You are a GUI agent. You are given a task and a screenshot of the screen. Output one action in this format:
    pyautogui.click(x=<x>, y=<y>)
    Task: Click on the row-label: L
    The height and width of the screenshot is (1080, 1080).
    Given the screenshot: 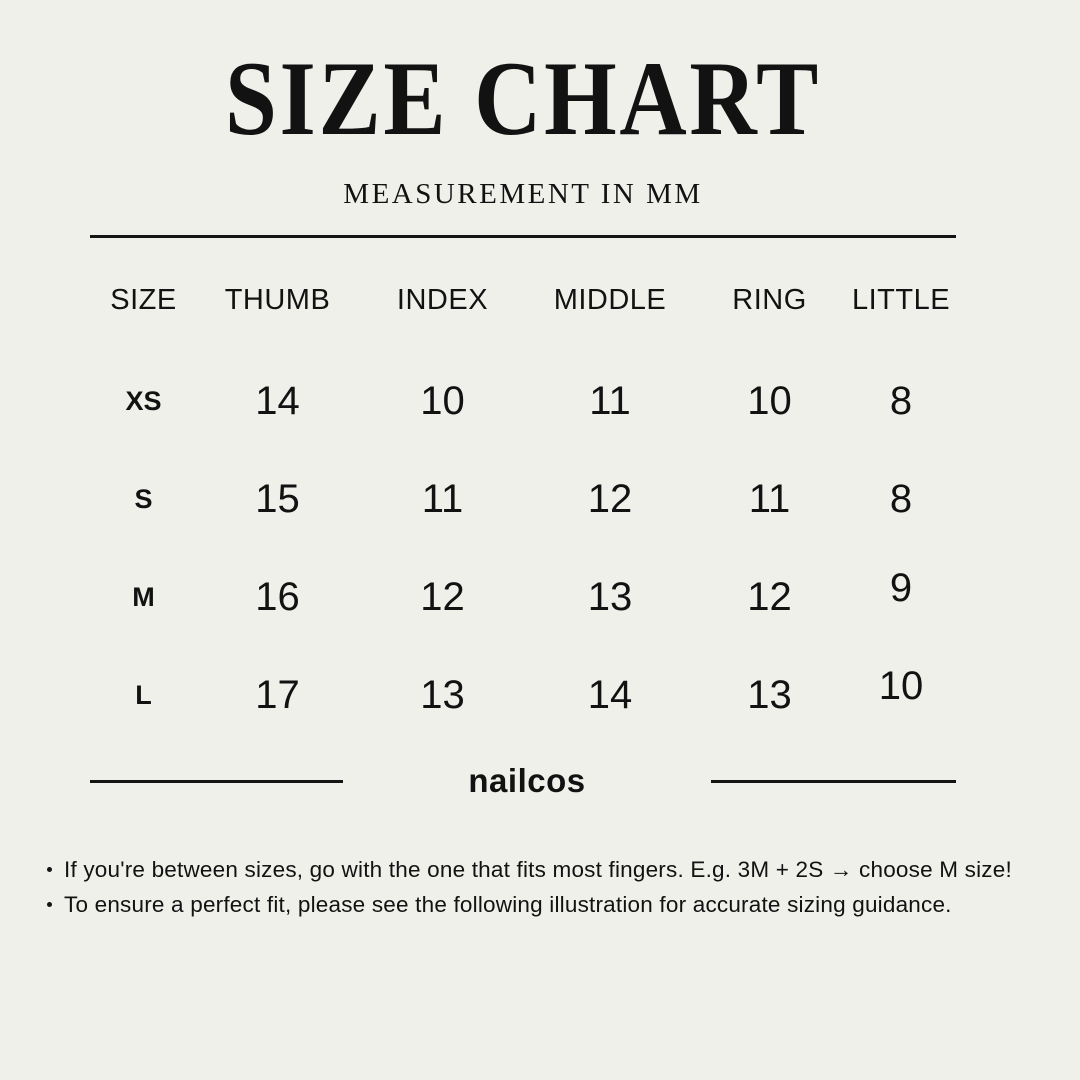 What is the action you would take?
    pyautogui.click(x=143, y=694)
    